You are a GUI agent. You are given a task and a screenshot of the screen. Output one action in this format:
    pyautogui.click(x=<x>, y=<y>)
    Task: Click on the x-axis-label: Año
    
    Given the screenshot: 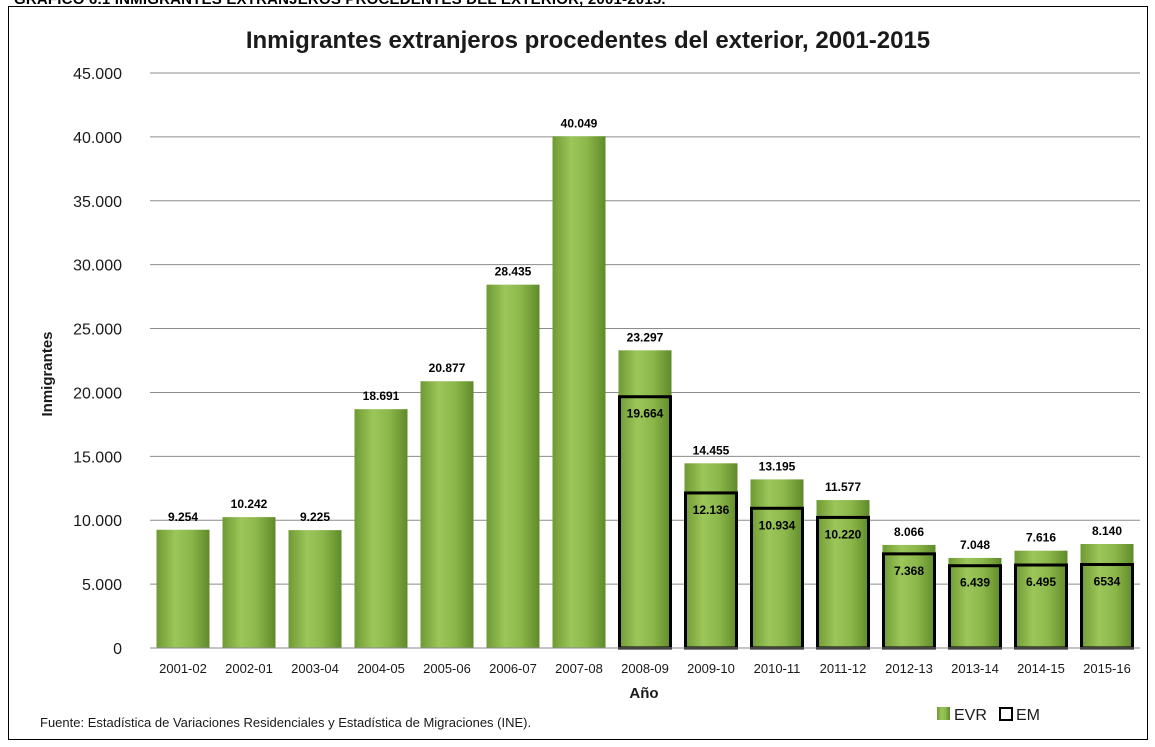 What is the action you would take?
    pyautogui.click(x=643, y=693)
    